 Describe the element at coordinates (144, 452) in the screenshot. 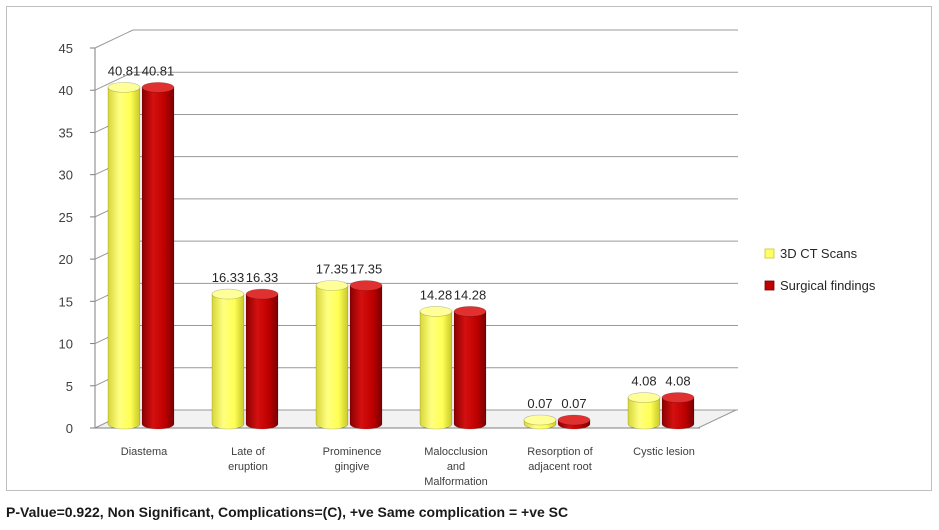

I see `x-tick-label: Diastema` at that location.